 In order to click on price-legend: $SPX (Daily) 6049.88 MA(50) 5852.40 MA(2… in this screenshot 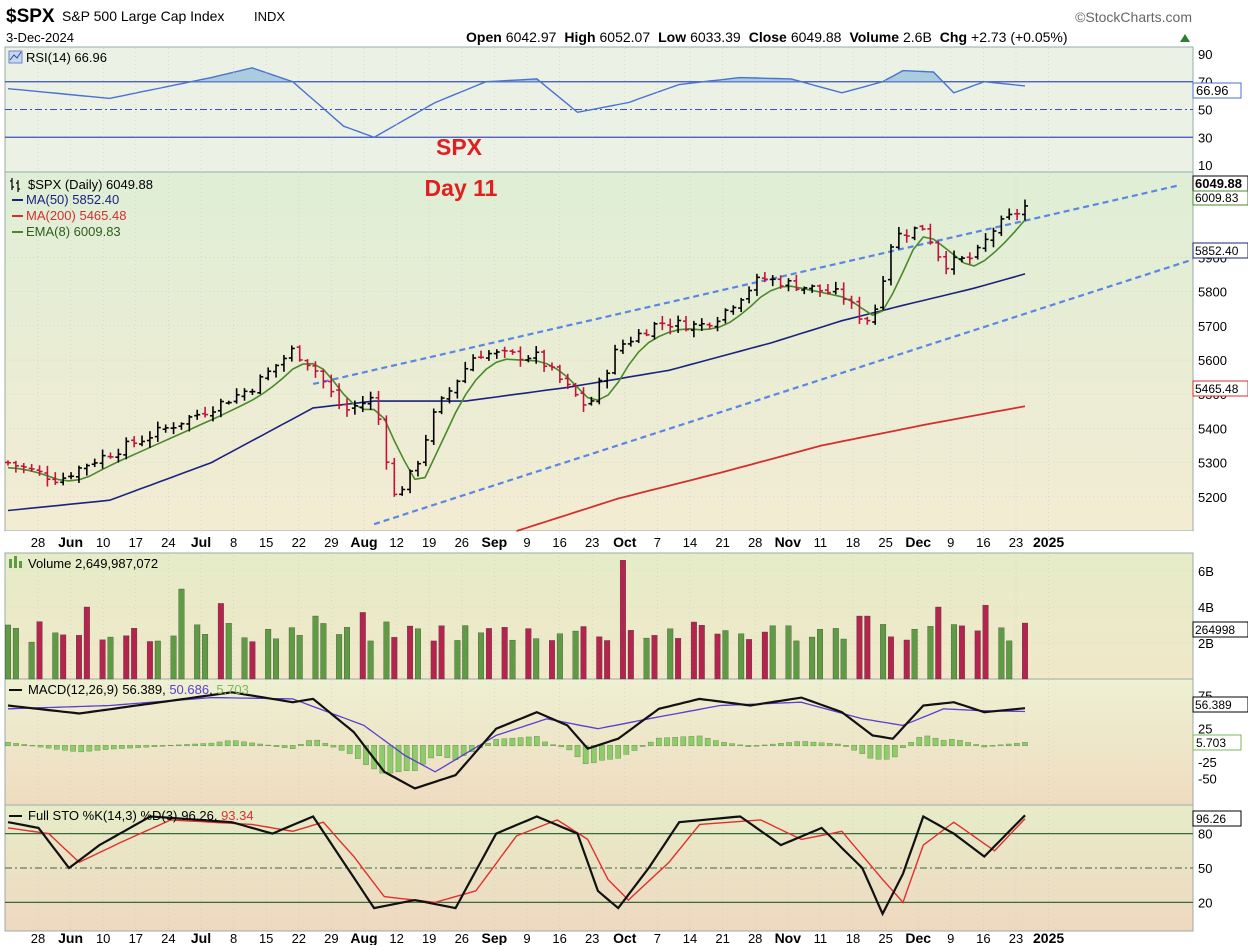, I will do `click(81, 208)`.